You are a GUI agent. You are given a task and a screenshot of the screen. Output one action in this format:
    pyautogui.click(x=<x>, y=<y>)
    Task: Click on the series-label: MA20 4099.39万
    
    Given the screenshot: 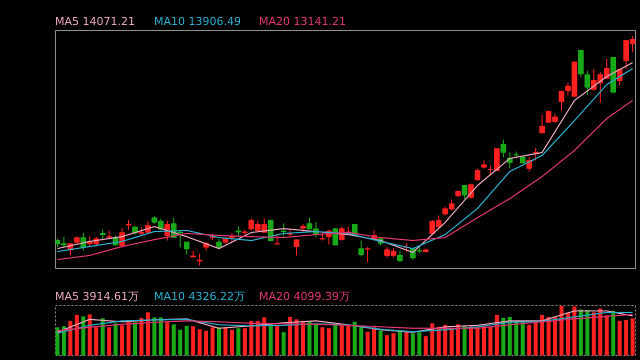 What is the action you would take?
    pyautogui.click(x=304, y=297)
    